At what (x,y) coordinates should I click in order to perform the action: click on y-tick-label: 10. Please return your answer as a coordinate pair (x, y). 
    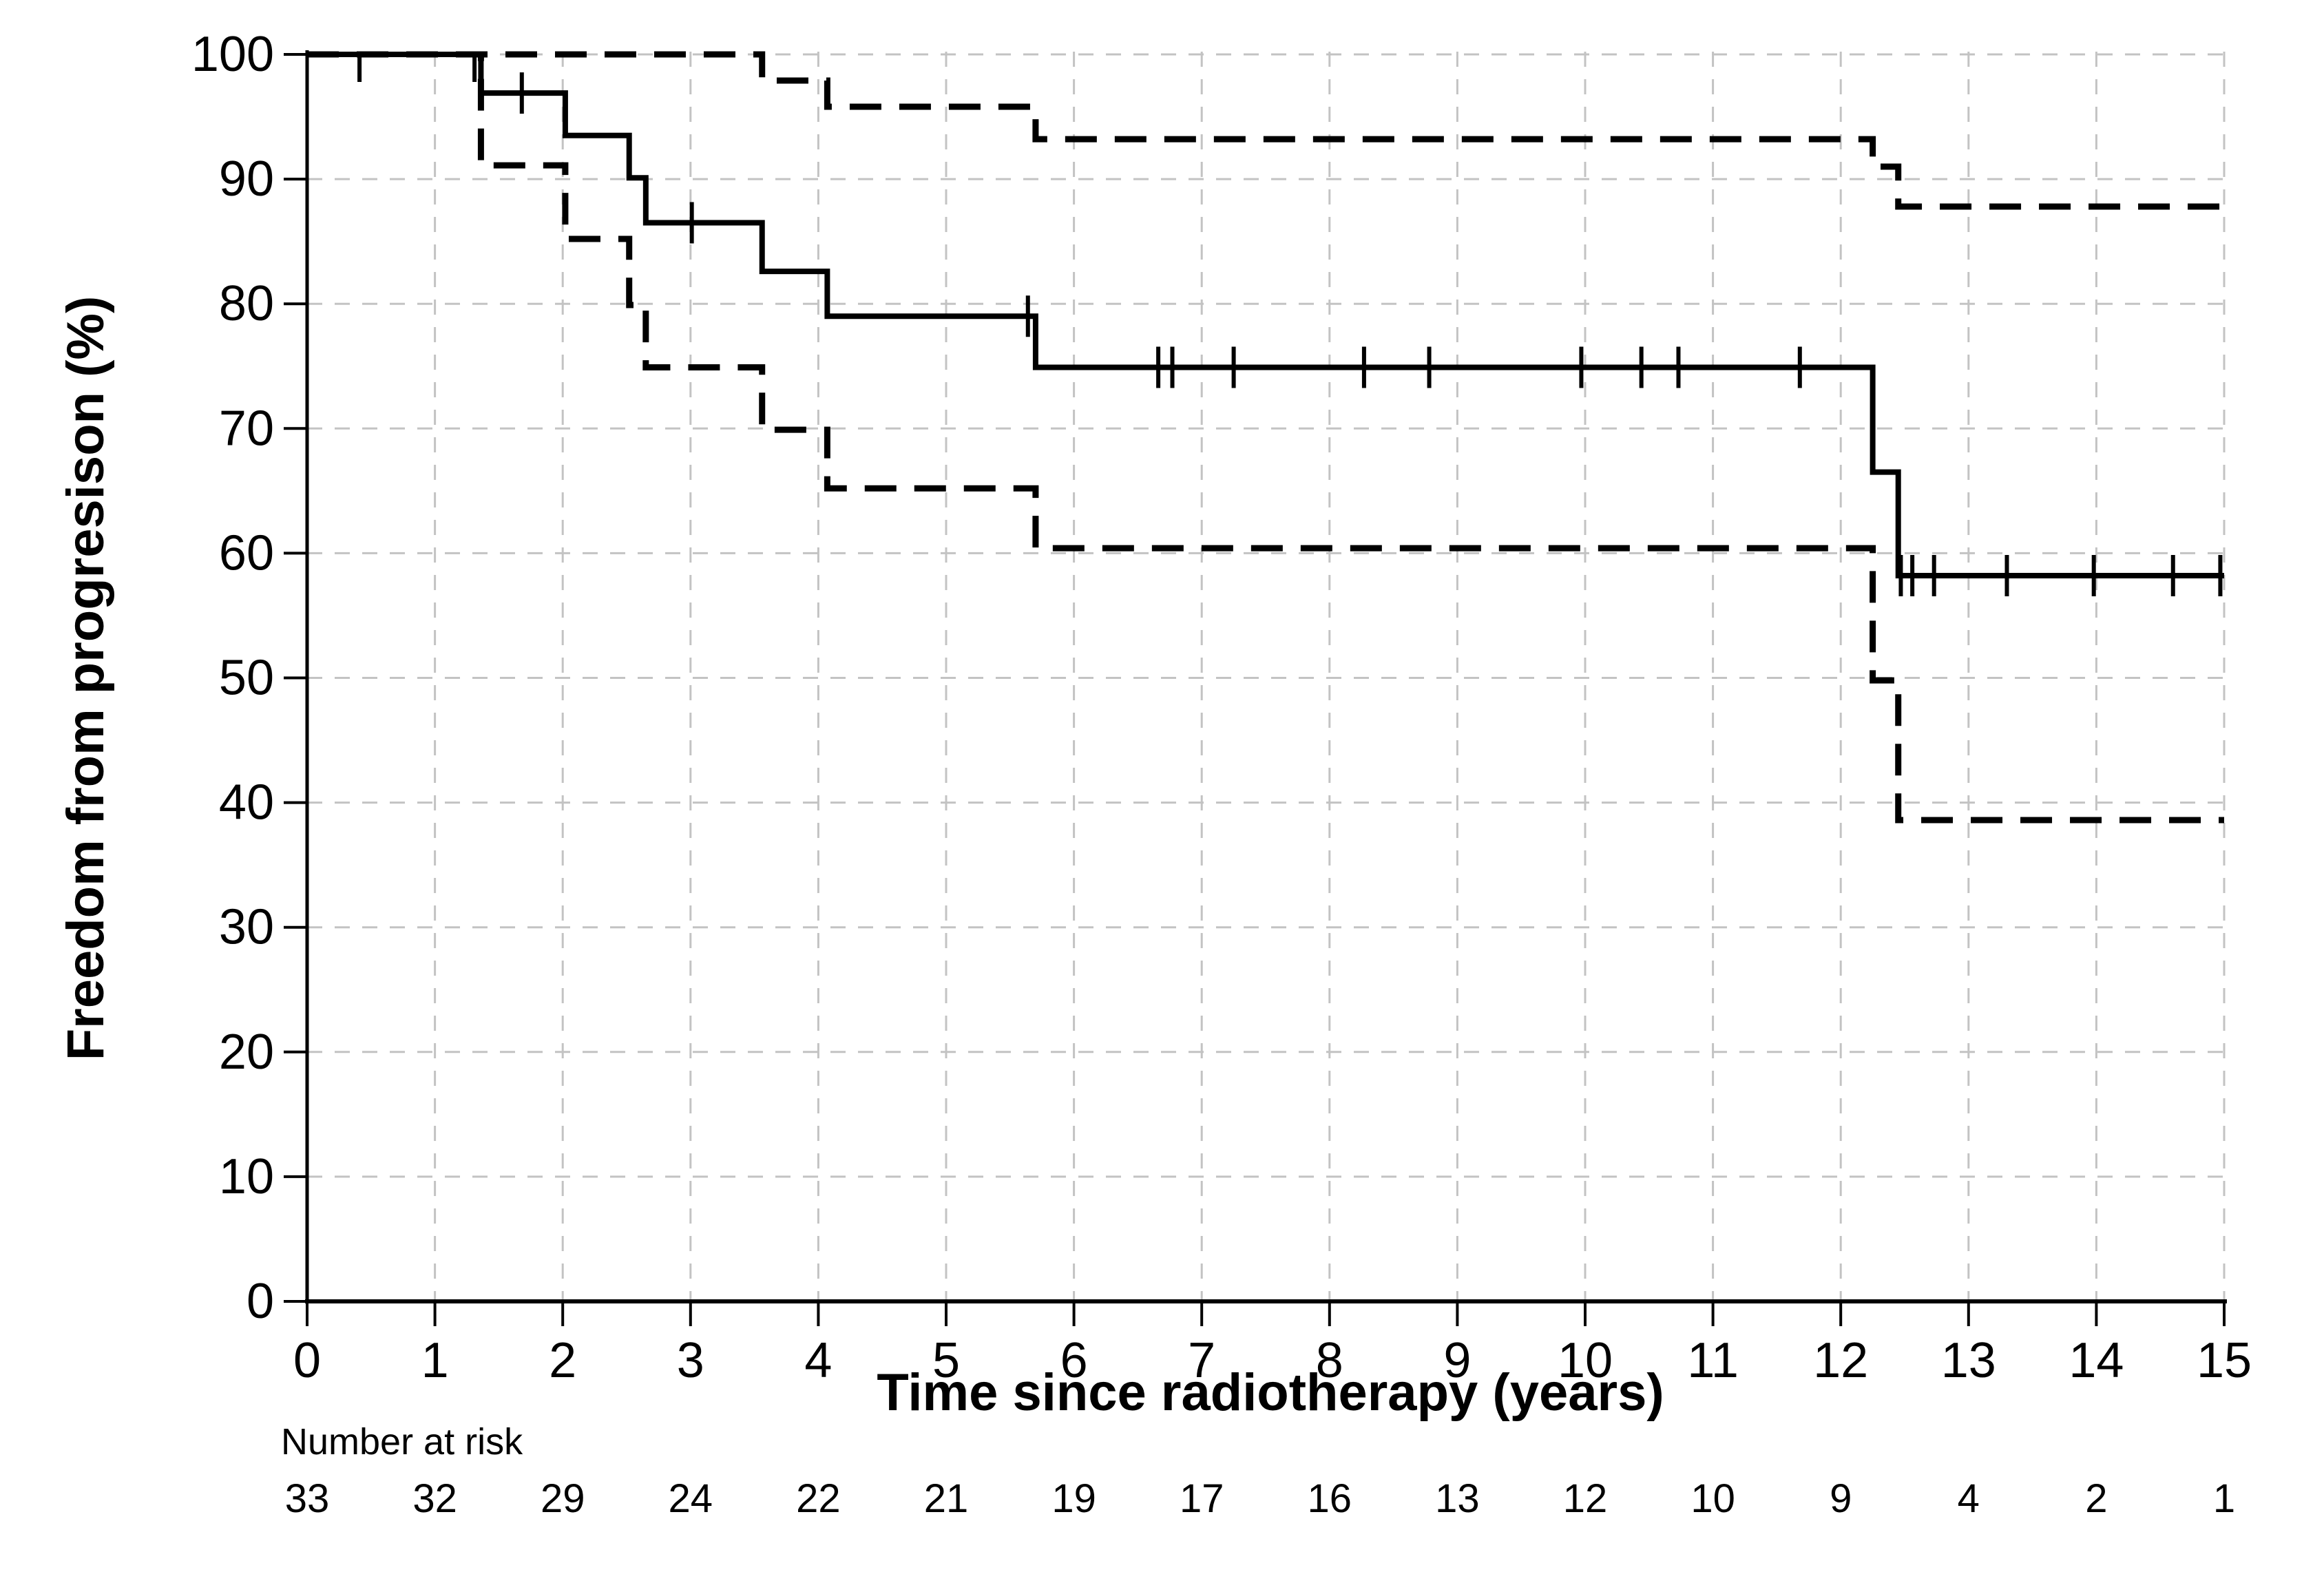
    Looking at the image, I should click on (247, 1176).